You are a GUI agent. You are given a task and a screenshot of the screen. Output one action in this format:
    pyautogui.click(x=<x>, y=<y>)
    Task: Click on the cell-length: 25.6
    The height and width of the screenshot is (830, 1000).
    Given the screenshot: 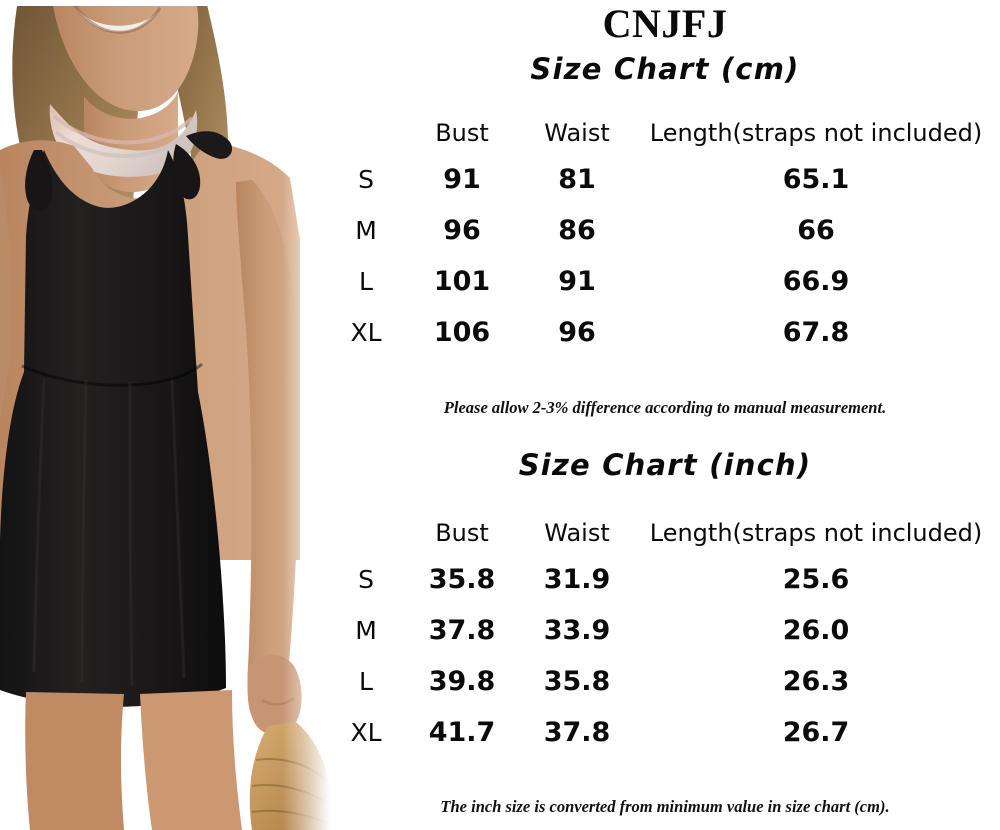 What is the action you would take?
    pyautogui.click(x=816, y=579)
    